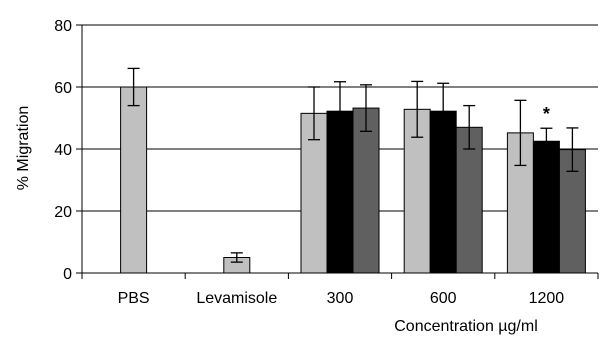 This screenshot has width=600, height=337. I want to click on y-tick-label: 80, so click(63, 26).